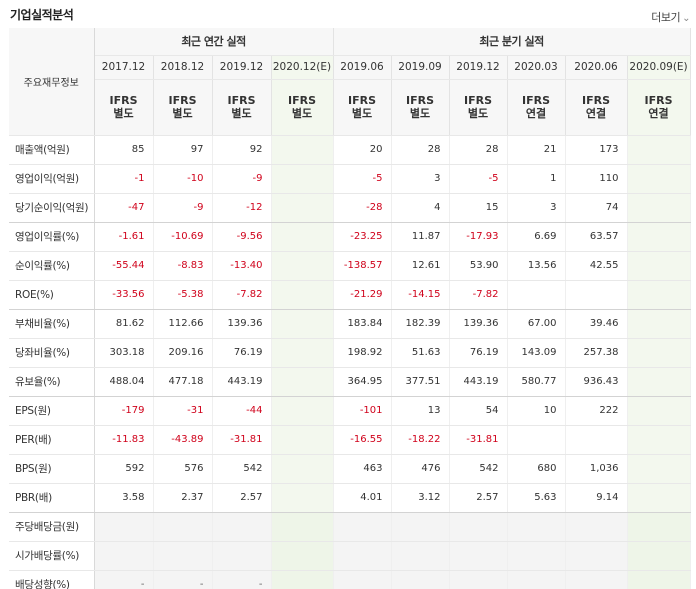 This screenshot has height=589, width=696. I want to click on table-cell: -17.93, so click(478, 237).